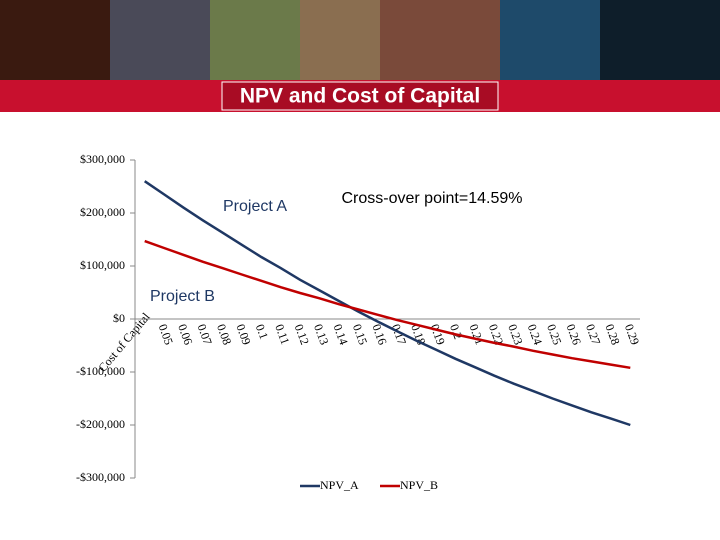  Describe the element at coordinates (100, 477) in the screenshot. I see `y-tick-label: -$300,000` at that location.